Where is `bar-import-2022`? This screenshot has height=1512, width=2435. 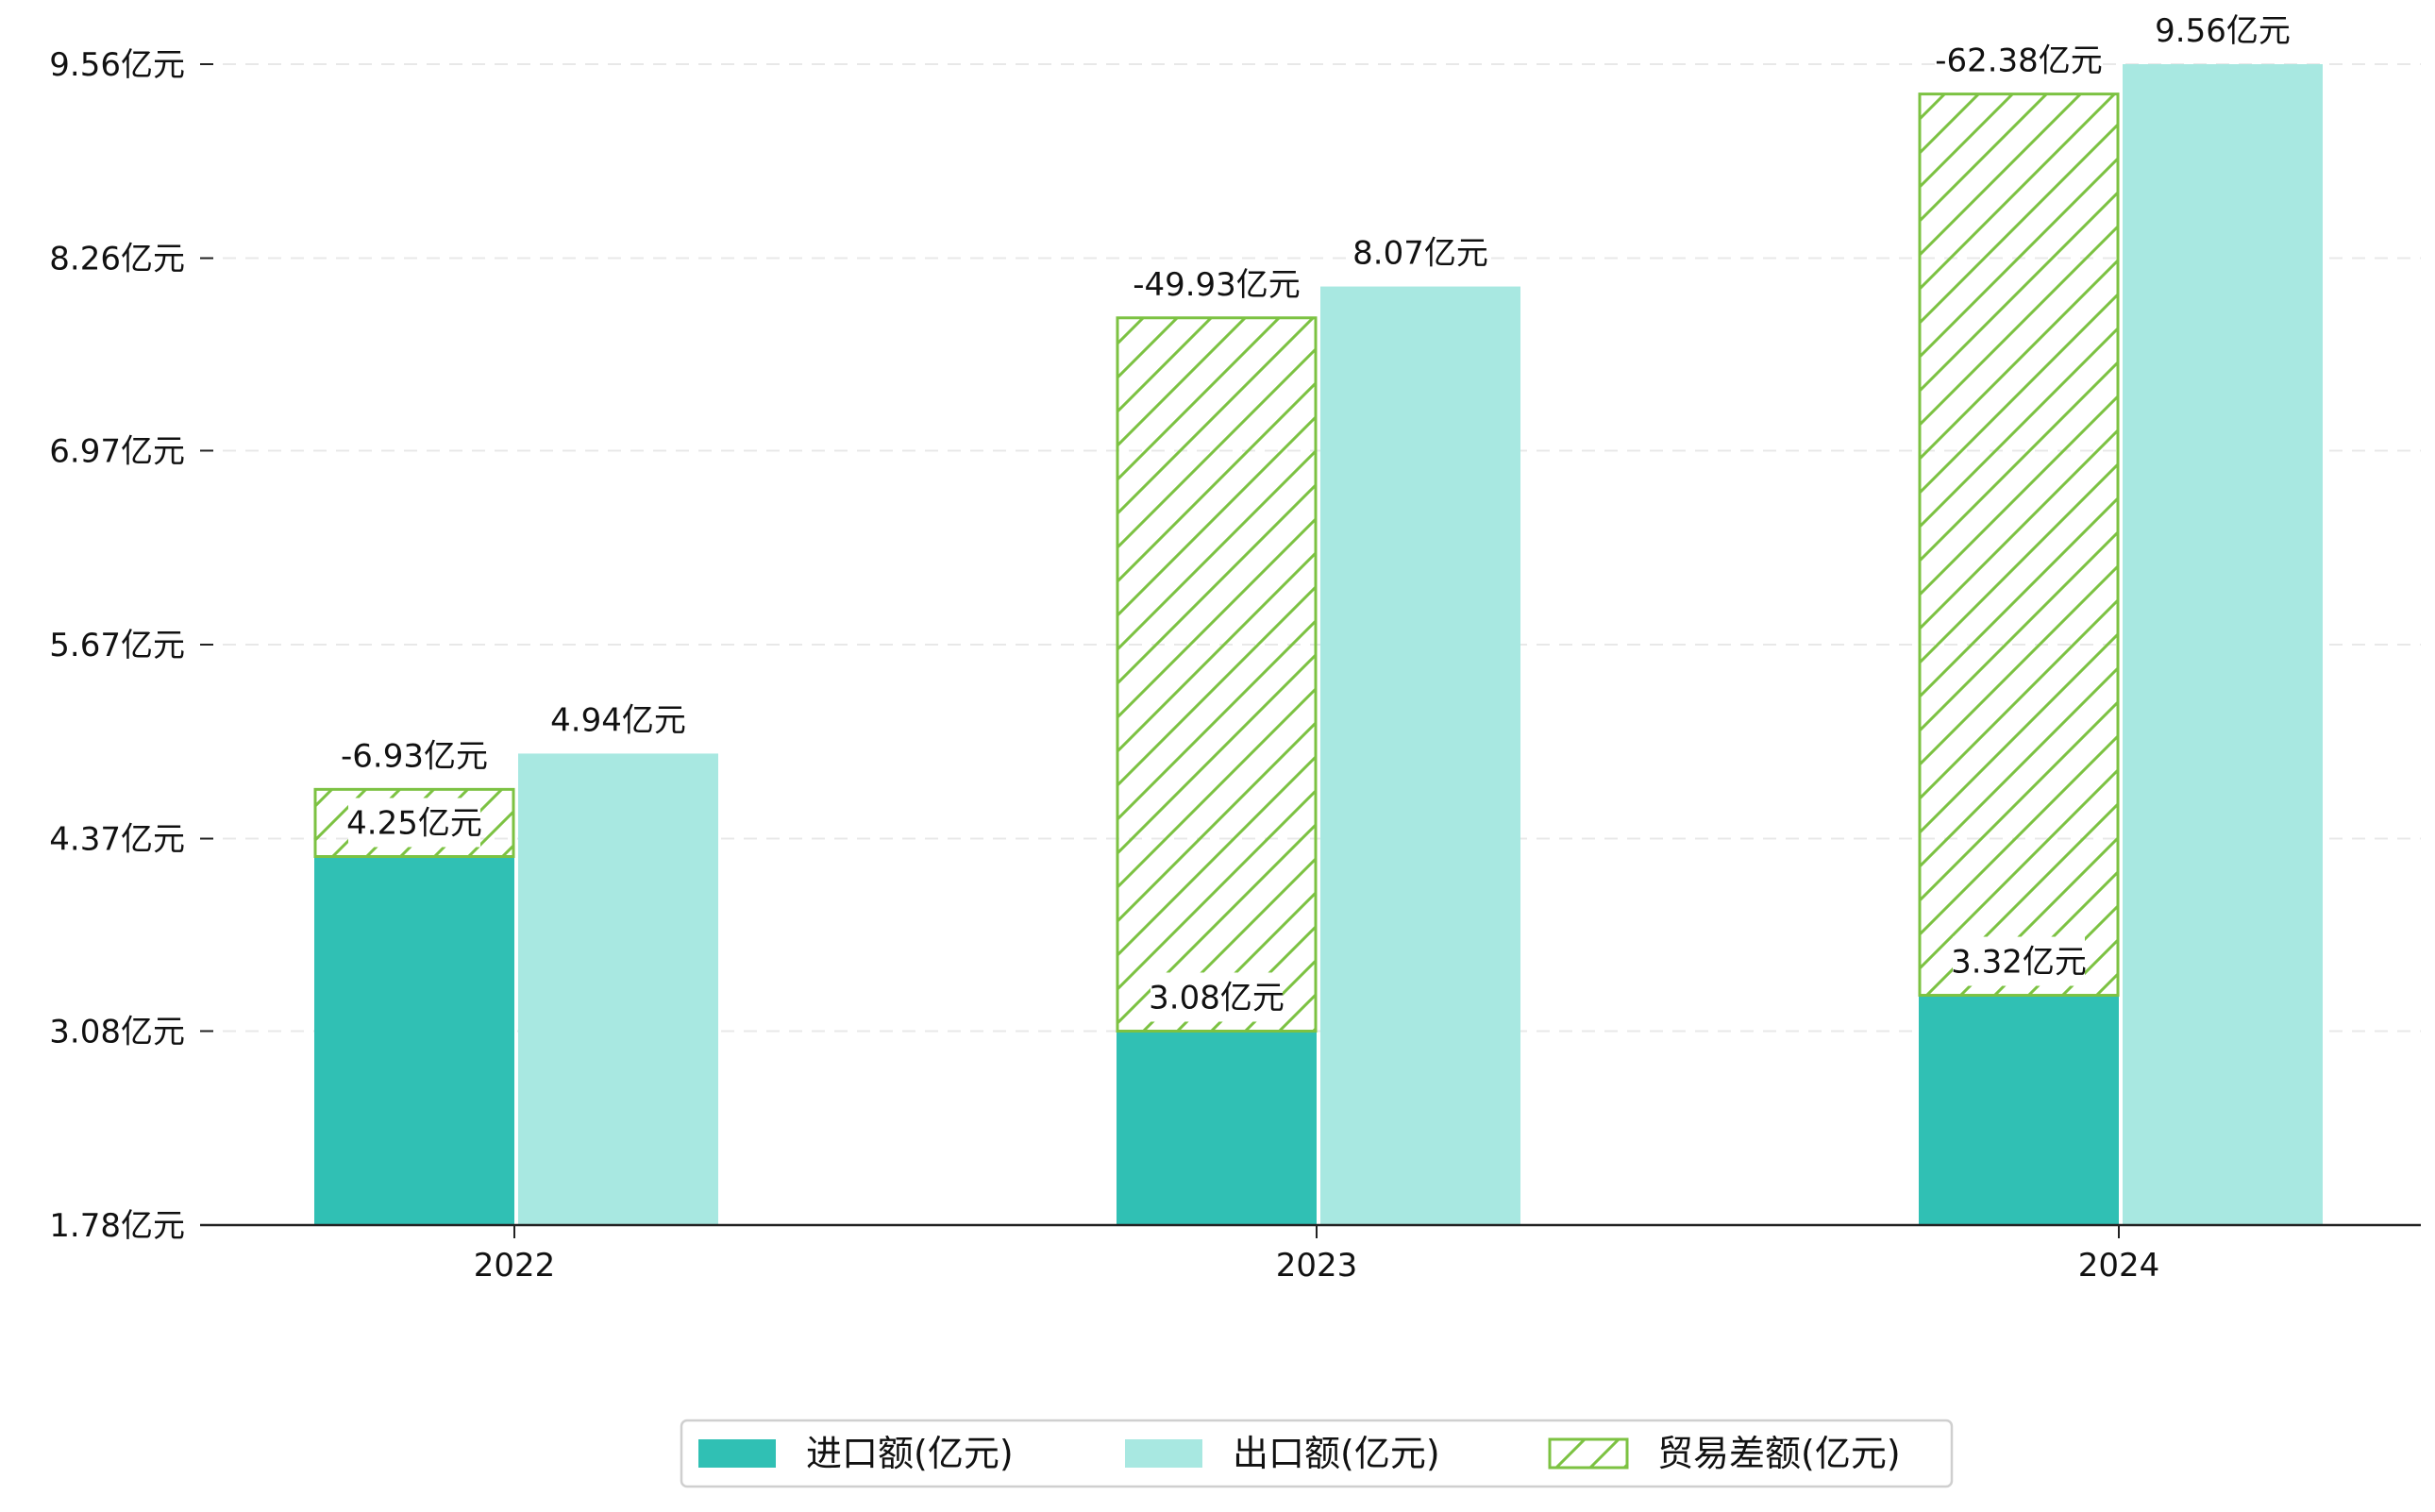
bar-import-2022 is located at coordinates (414, 1040).